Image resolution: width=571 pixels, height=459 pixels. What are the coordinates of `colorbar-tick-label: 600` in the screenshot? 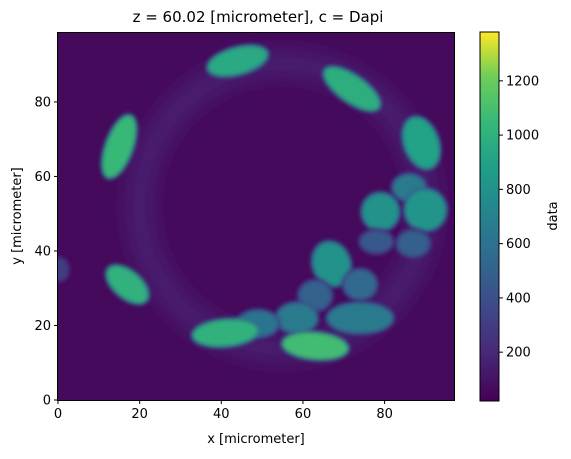 It's located at (518, 244).